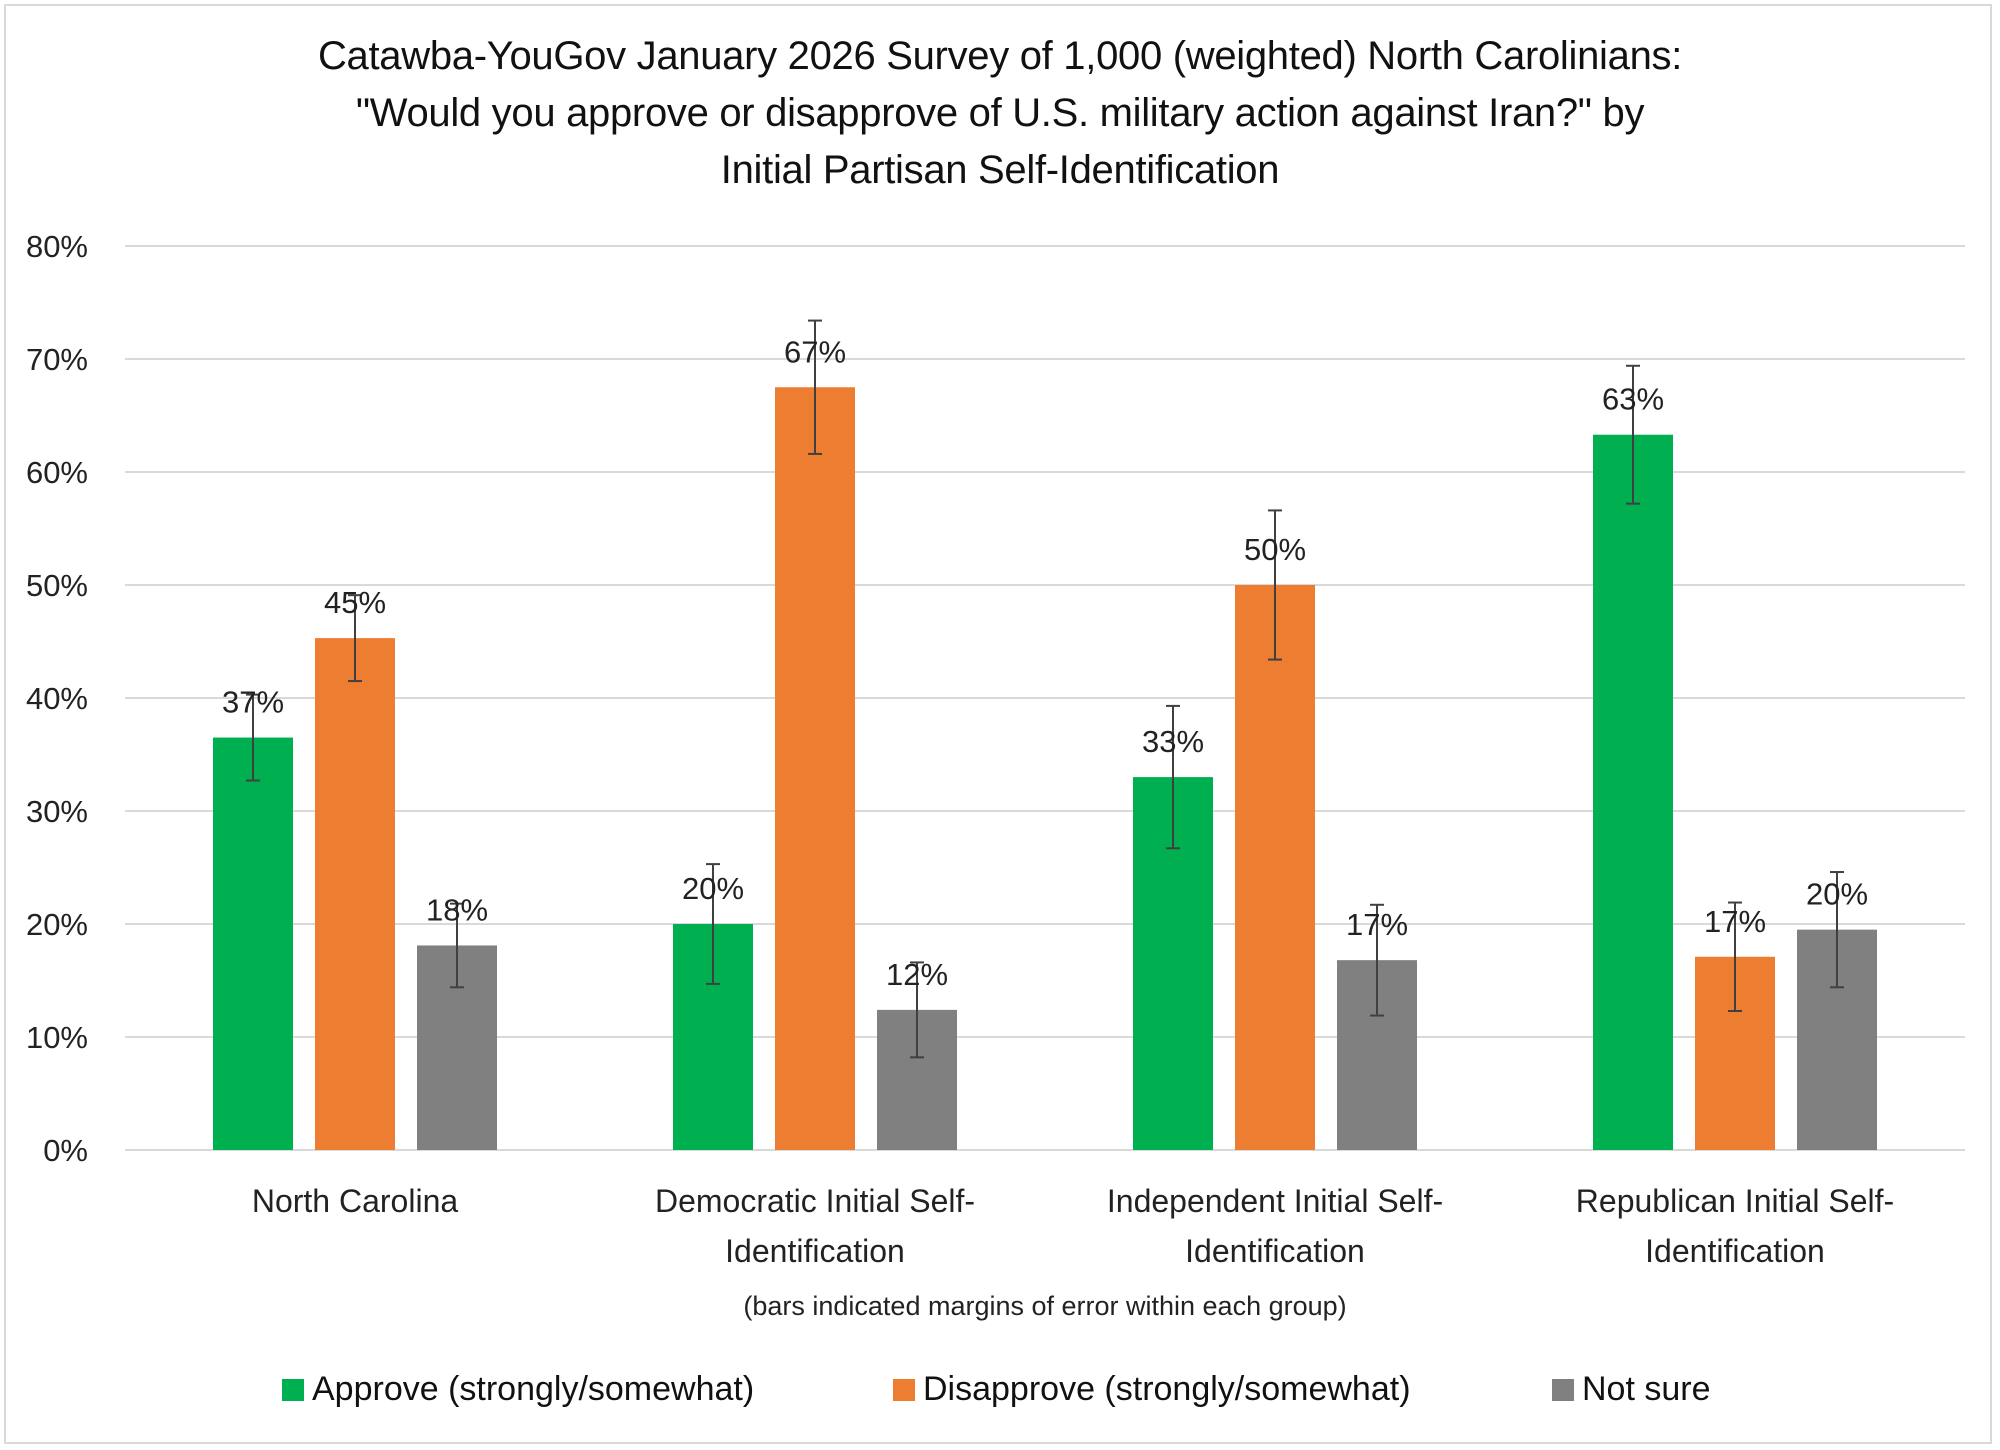 Image resolution: width=2000 pixels, height=1450 pixels. Describe the element at coordinates (355, 602) in the screenshot. I see `data-label: 45%` at that location.